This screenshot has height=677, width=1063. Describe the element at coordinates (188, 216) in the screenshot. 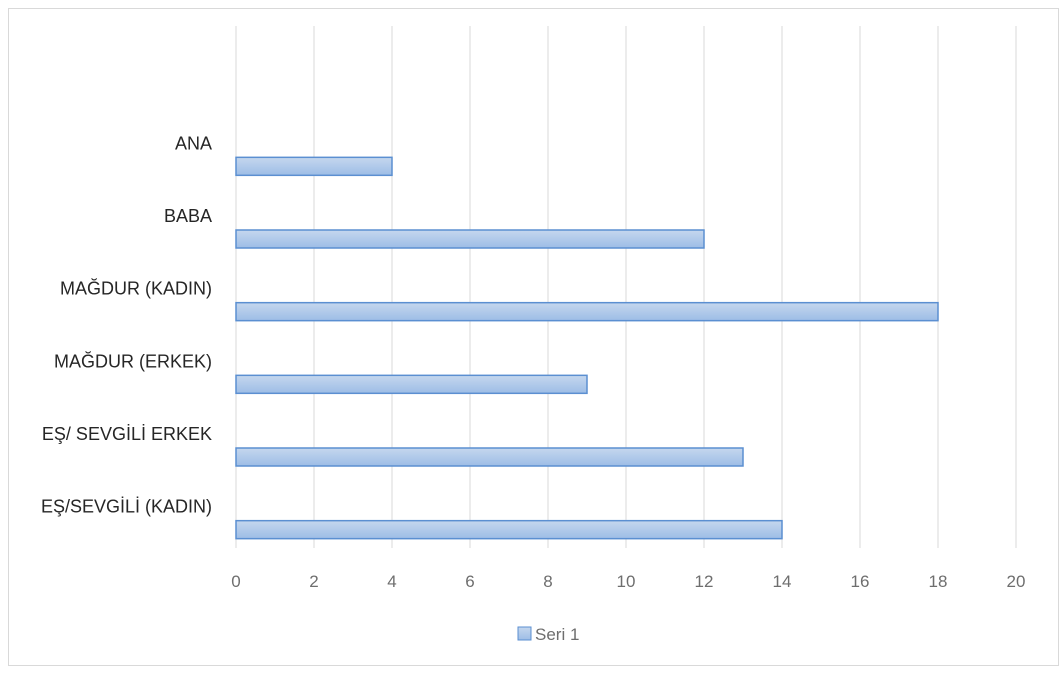

I see `category-label: BABA` at that location.